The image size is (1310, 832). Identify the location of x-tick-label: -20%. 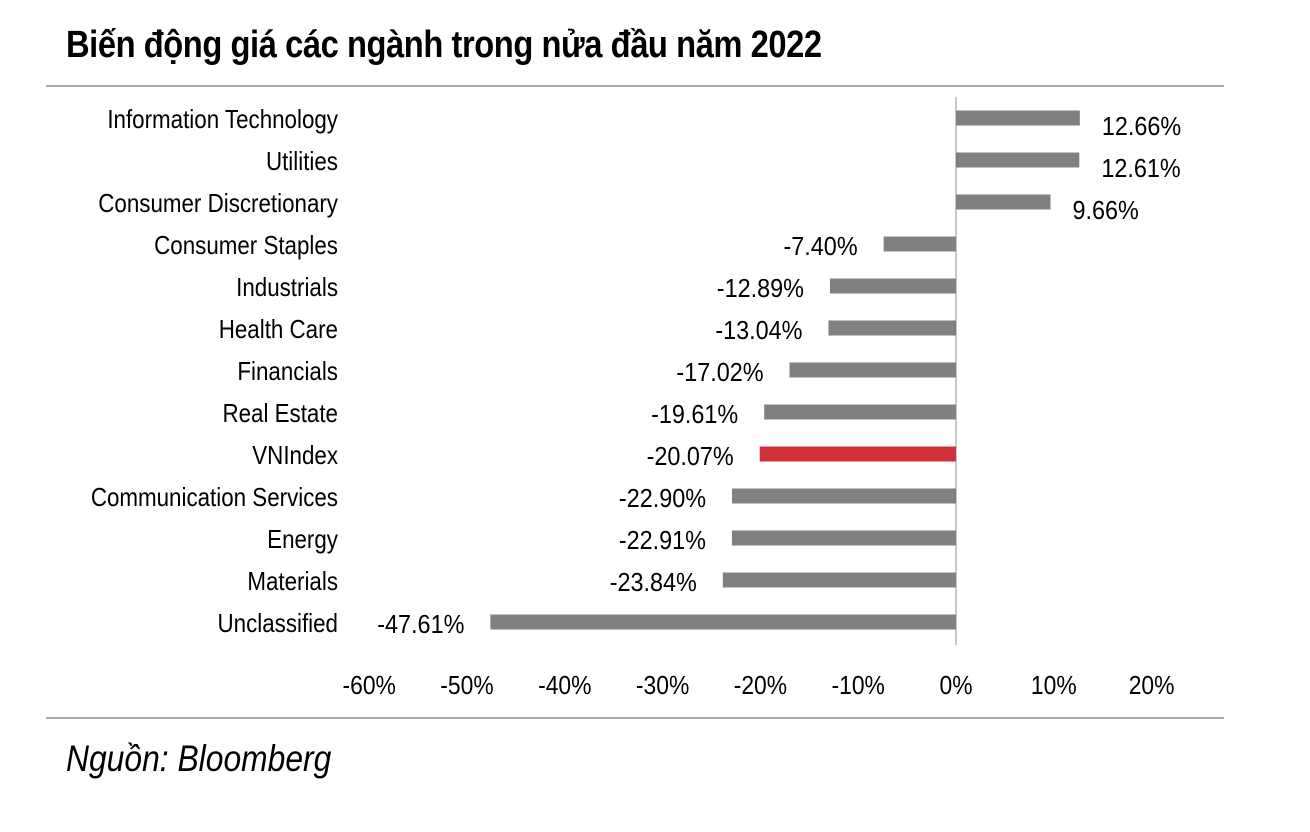
(760, 686).